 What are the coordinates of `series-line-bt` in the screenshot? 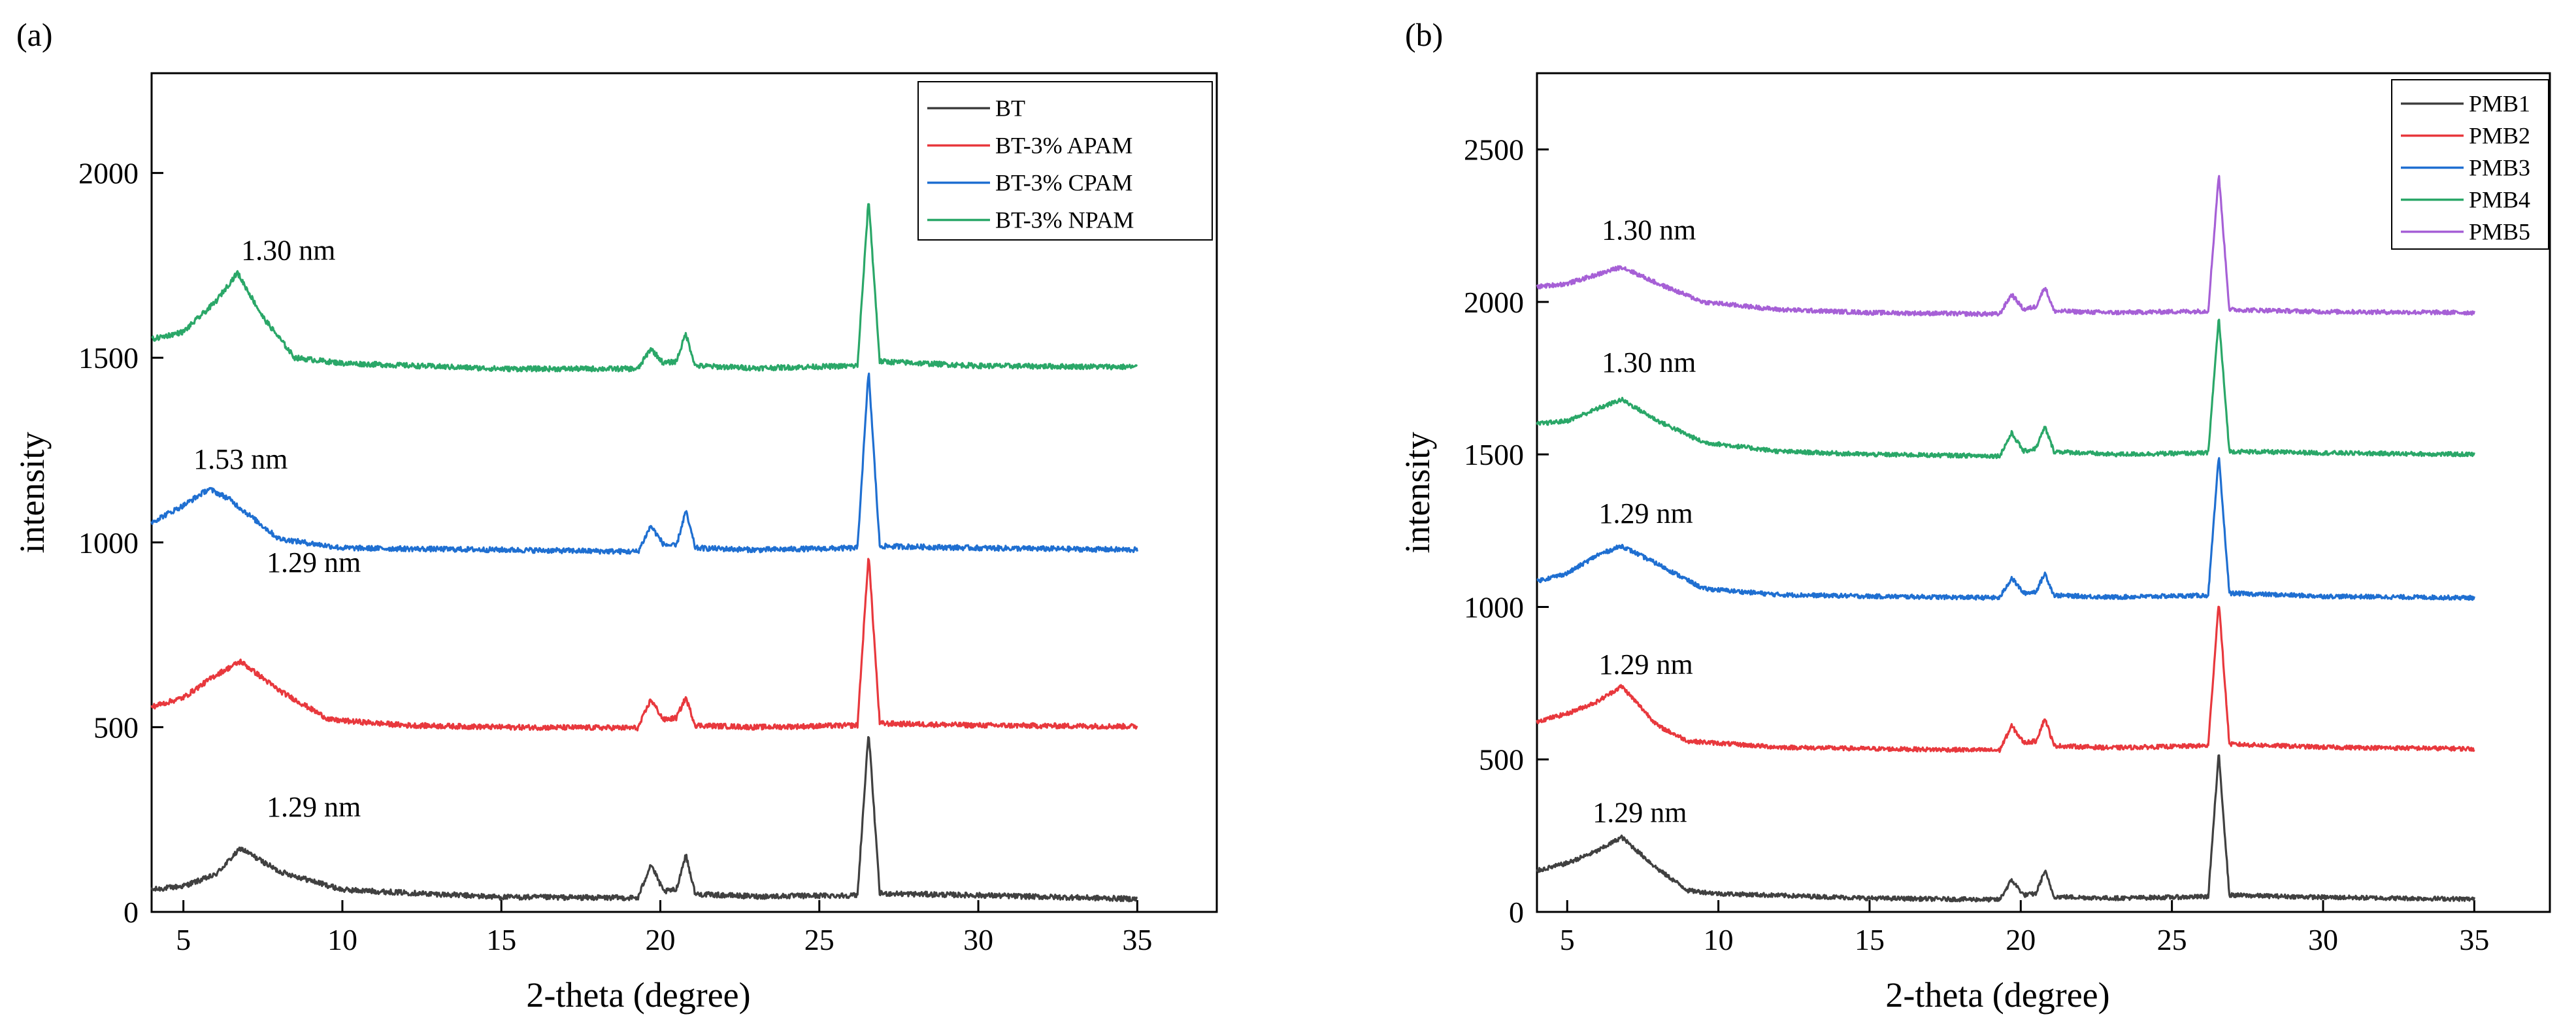 It's located at (644, 820).